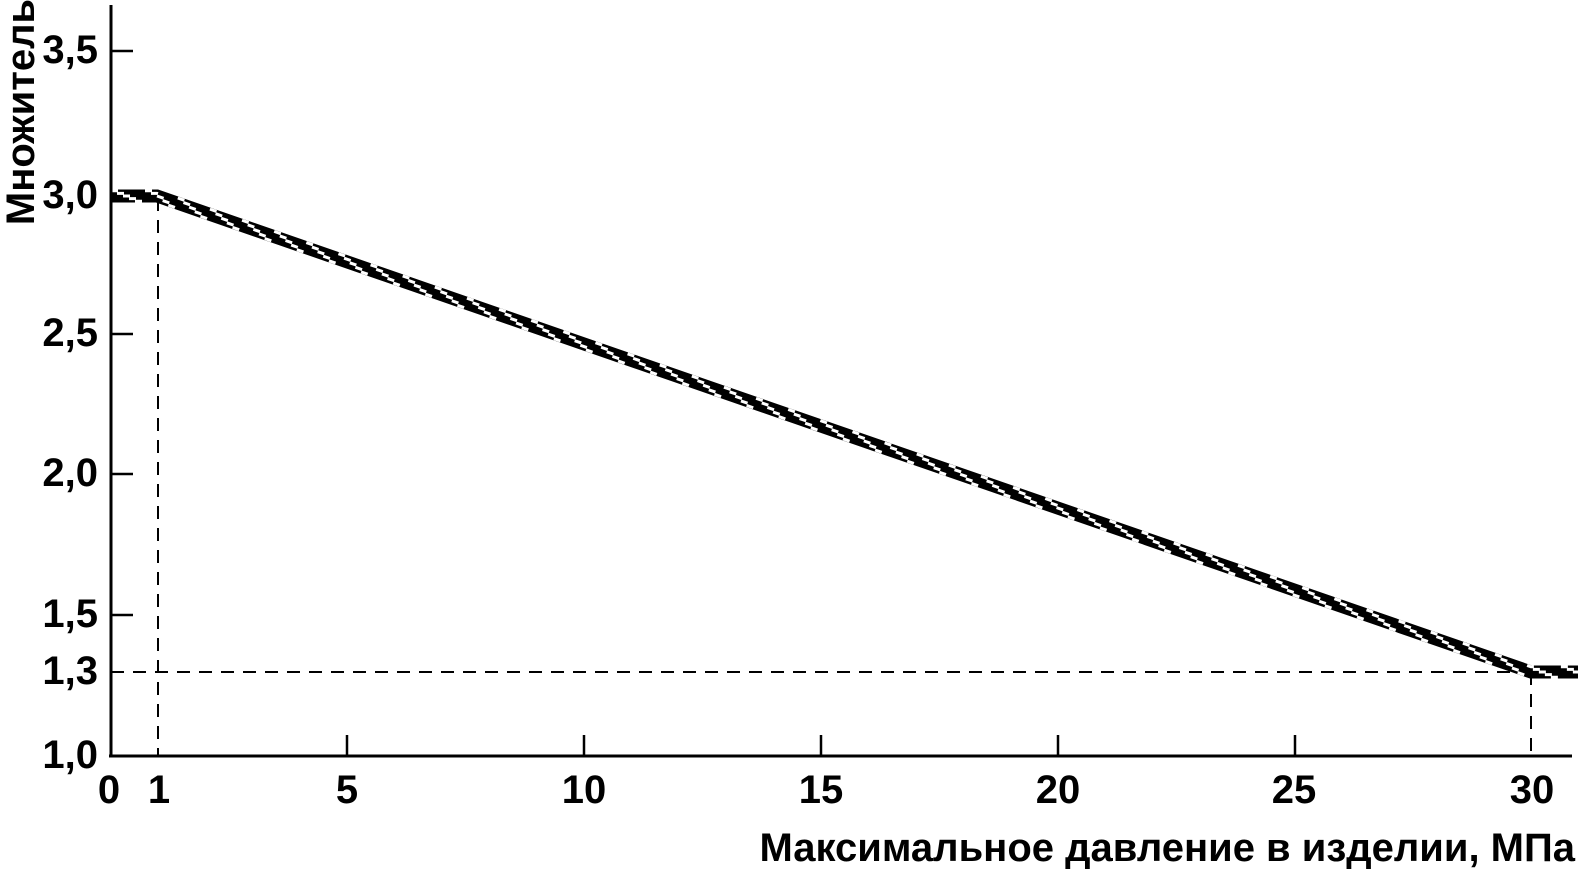 Image resolution: width=1581 pixels, height=872 pixels. What do you see at coordinates (109, 790) in the screenshot?
I see `x-tick-label-0: 0` at bounding box center [109, 790].